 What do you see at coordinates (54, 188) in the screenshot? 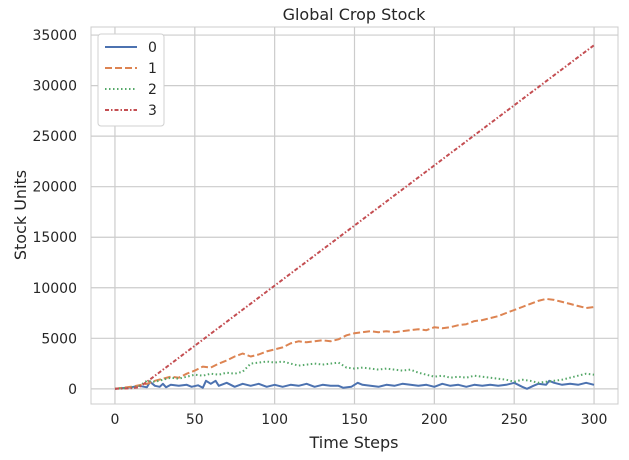
I see `y-tick-label: 20000` at bounding box center [54, 188].